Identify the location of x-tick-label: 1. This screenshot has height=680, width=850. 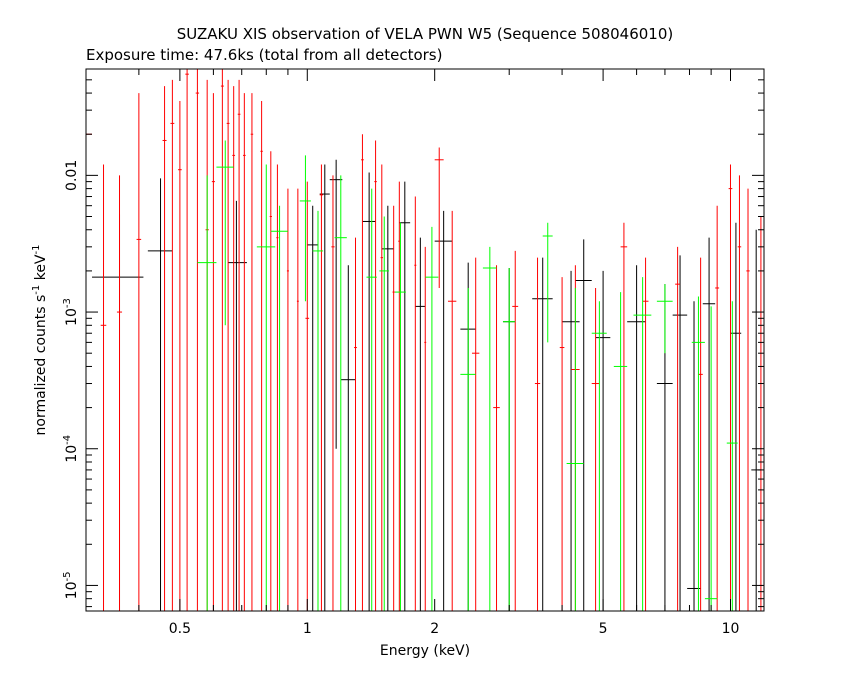
(307, 629).